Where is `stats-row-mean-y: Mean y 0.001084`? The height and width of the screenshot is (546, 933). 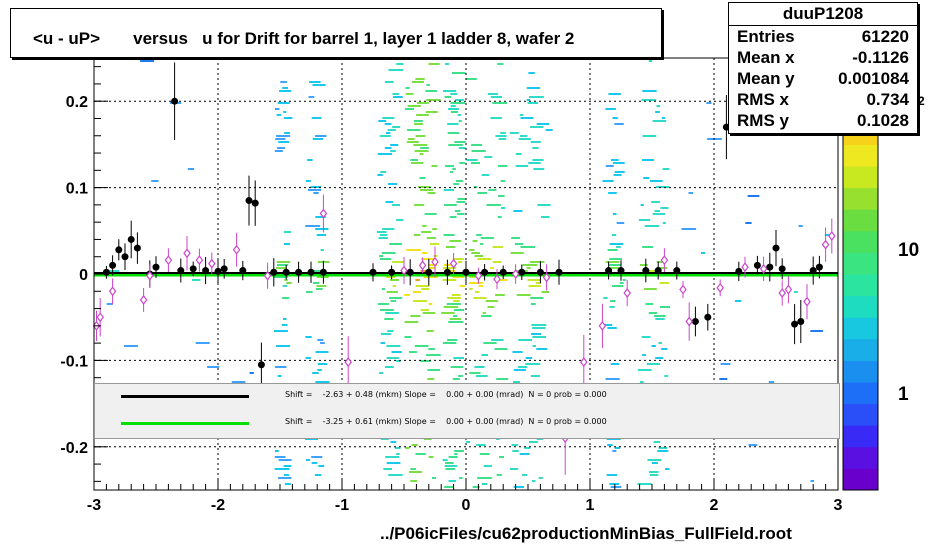 stats-row-mean-y: Mean y 0.001084 is located at coordinates (823, 78).